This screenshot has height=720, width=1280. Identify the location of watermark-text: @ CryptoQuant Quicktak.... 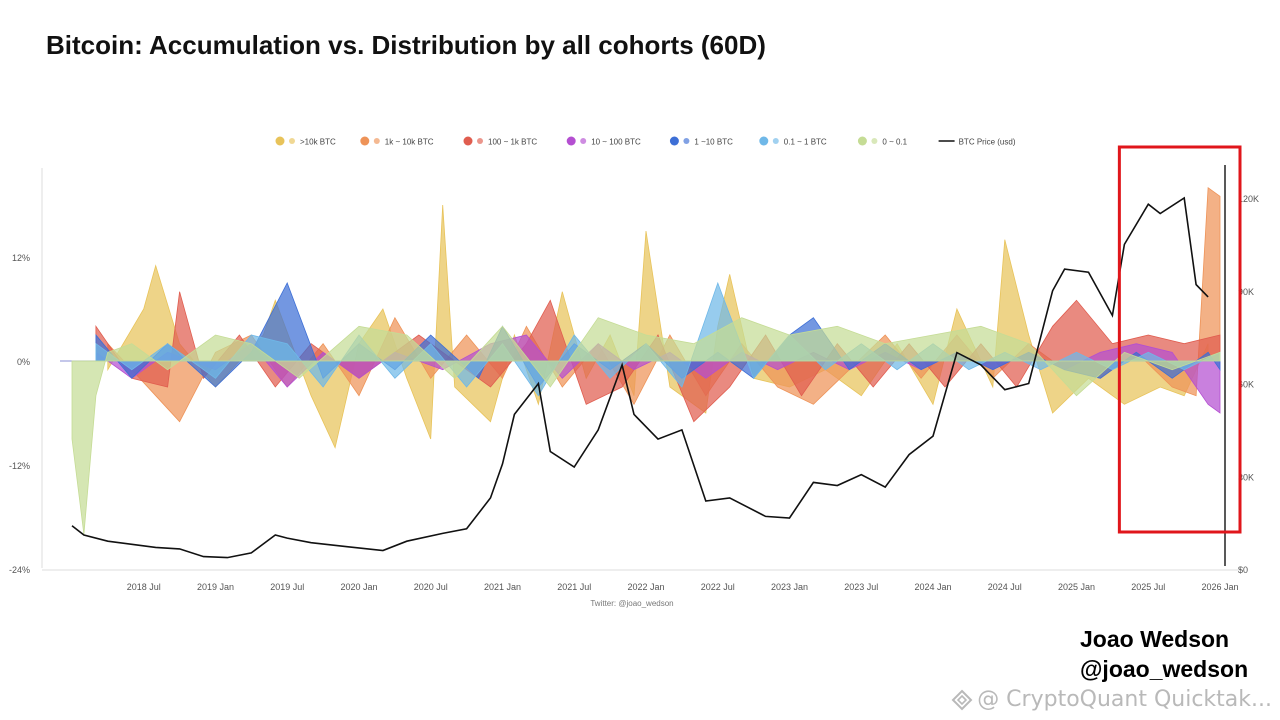
(1124, 699).